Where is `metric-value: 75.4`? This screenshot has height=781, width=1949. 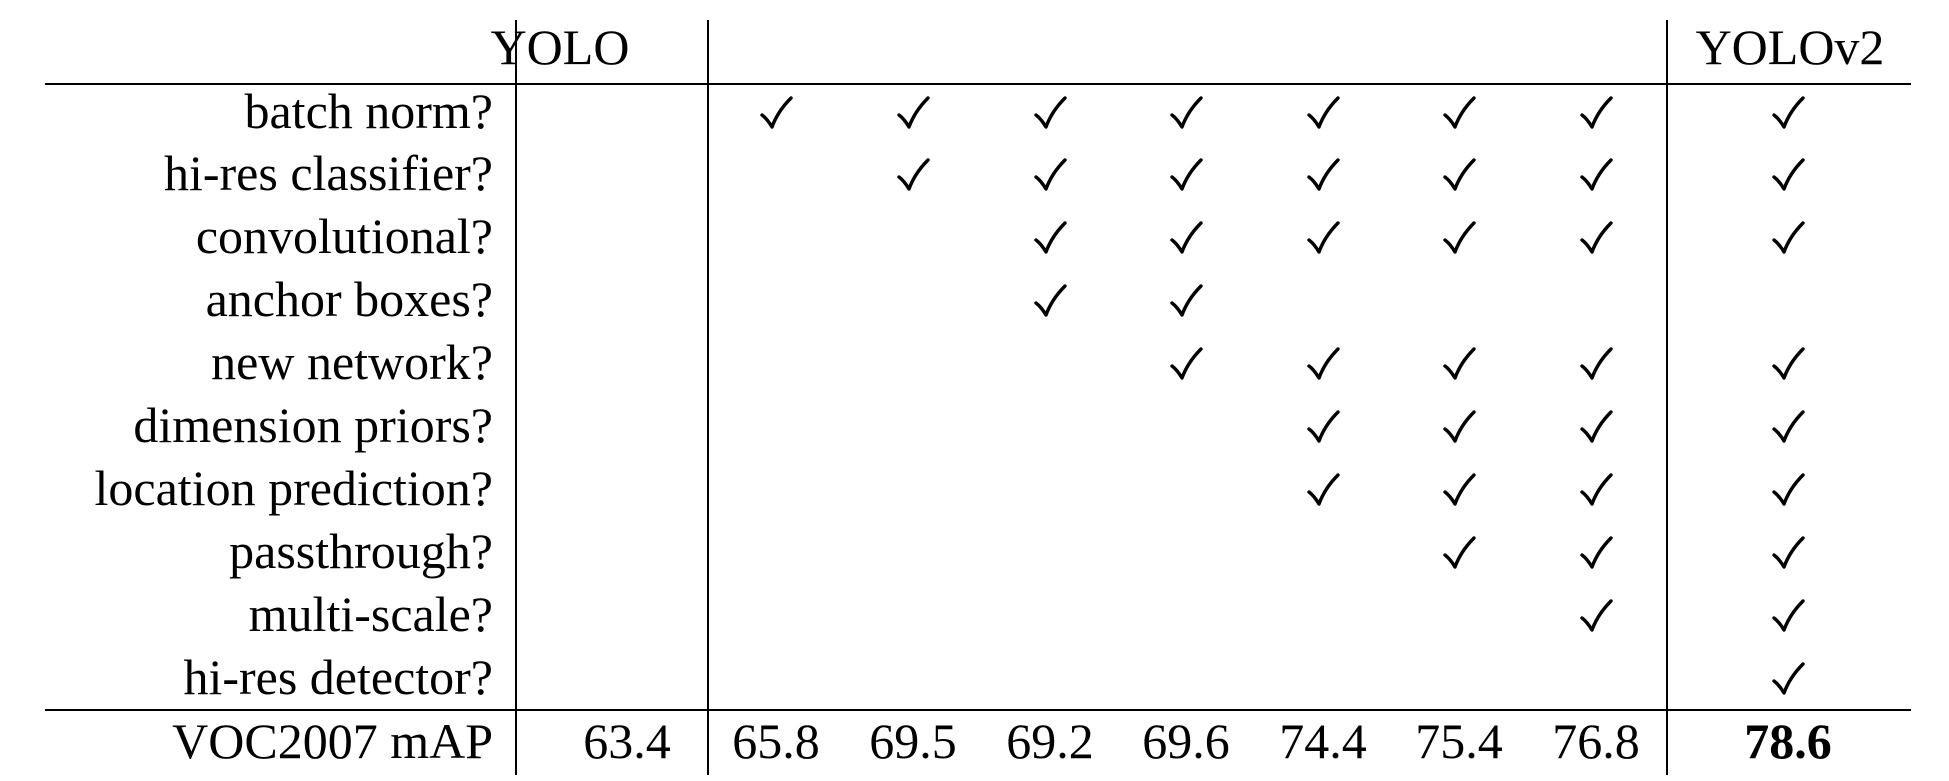
metric-value: 75.4 is located at coordinates (1459, 741).